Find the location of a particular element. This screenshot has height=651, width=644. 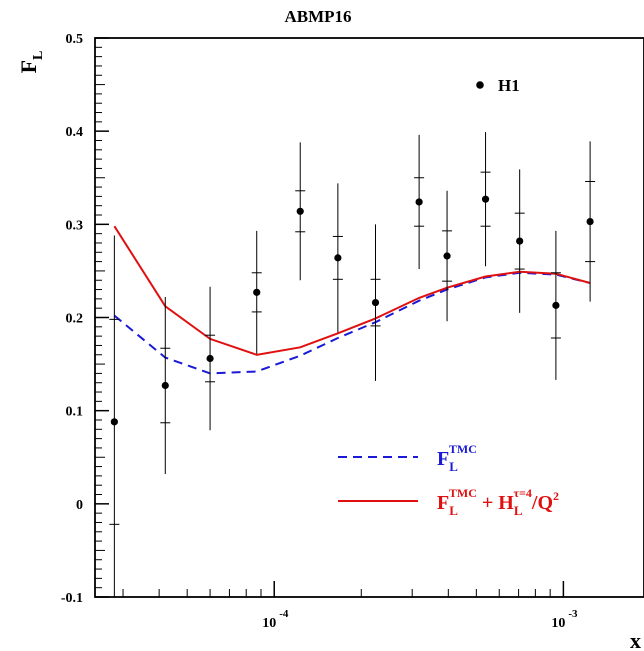

series-line-tmc_ht is located at coordinates (352, 290).